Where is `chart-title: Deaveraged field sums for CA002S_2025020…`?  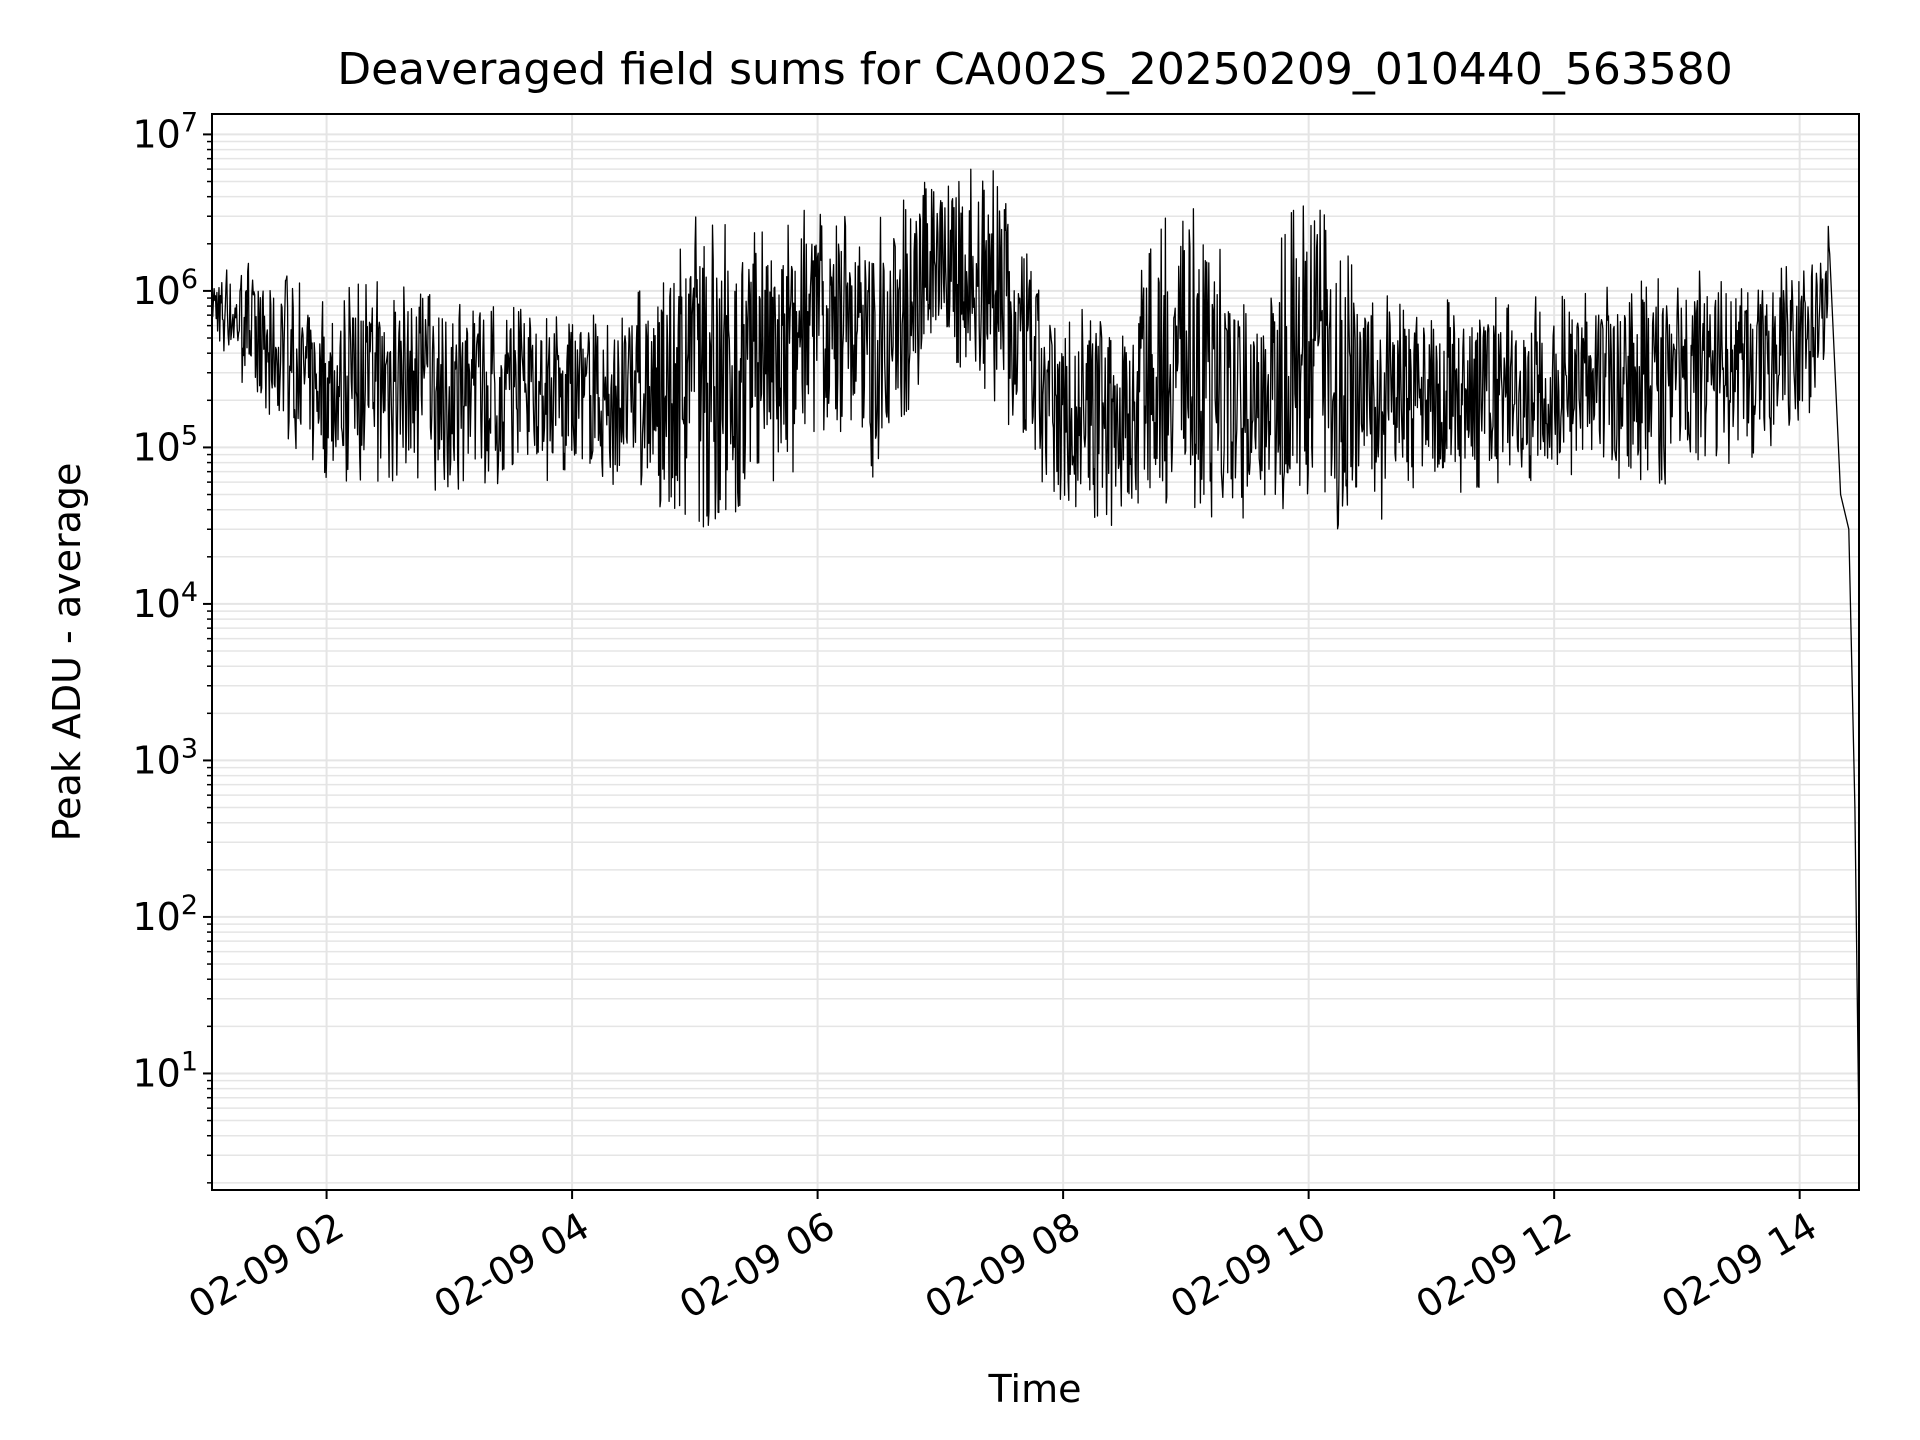 chart-title: Deaveraged field sums for CA002S_2025020… is located at coordinates (1035, 69).